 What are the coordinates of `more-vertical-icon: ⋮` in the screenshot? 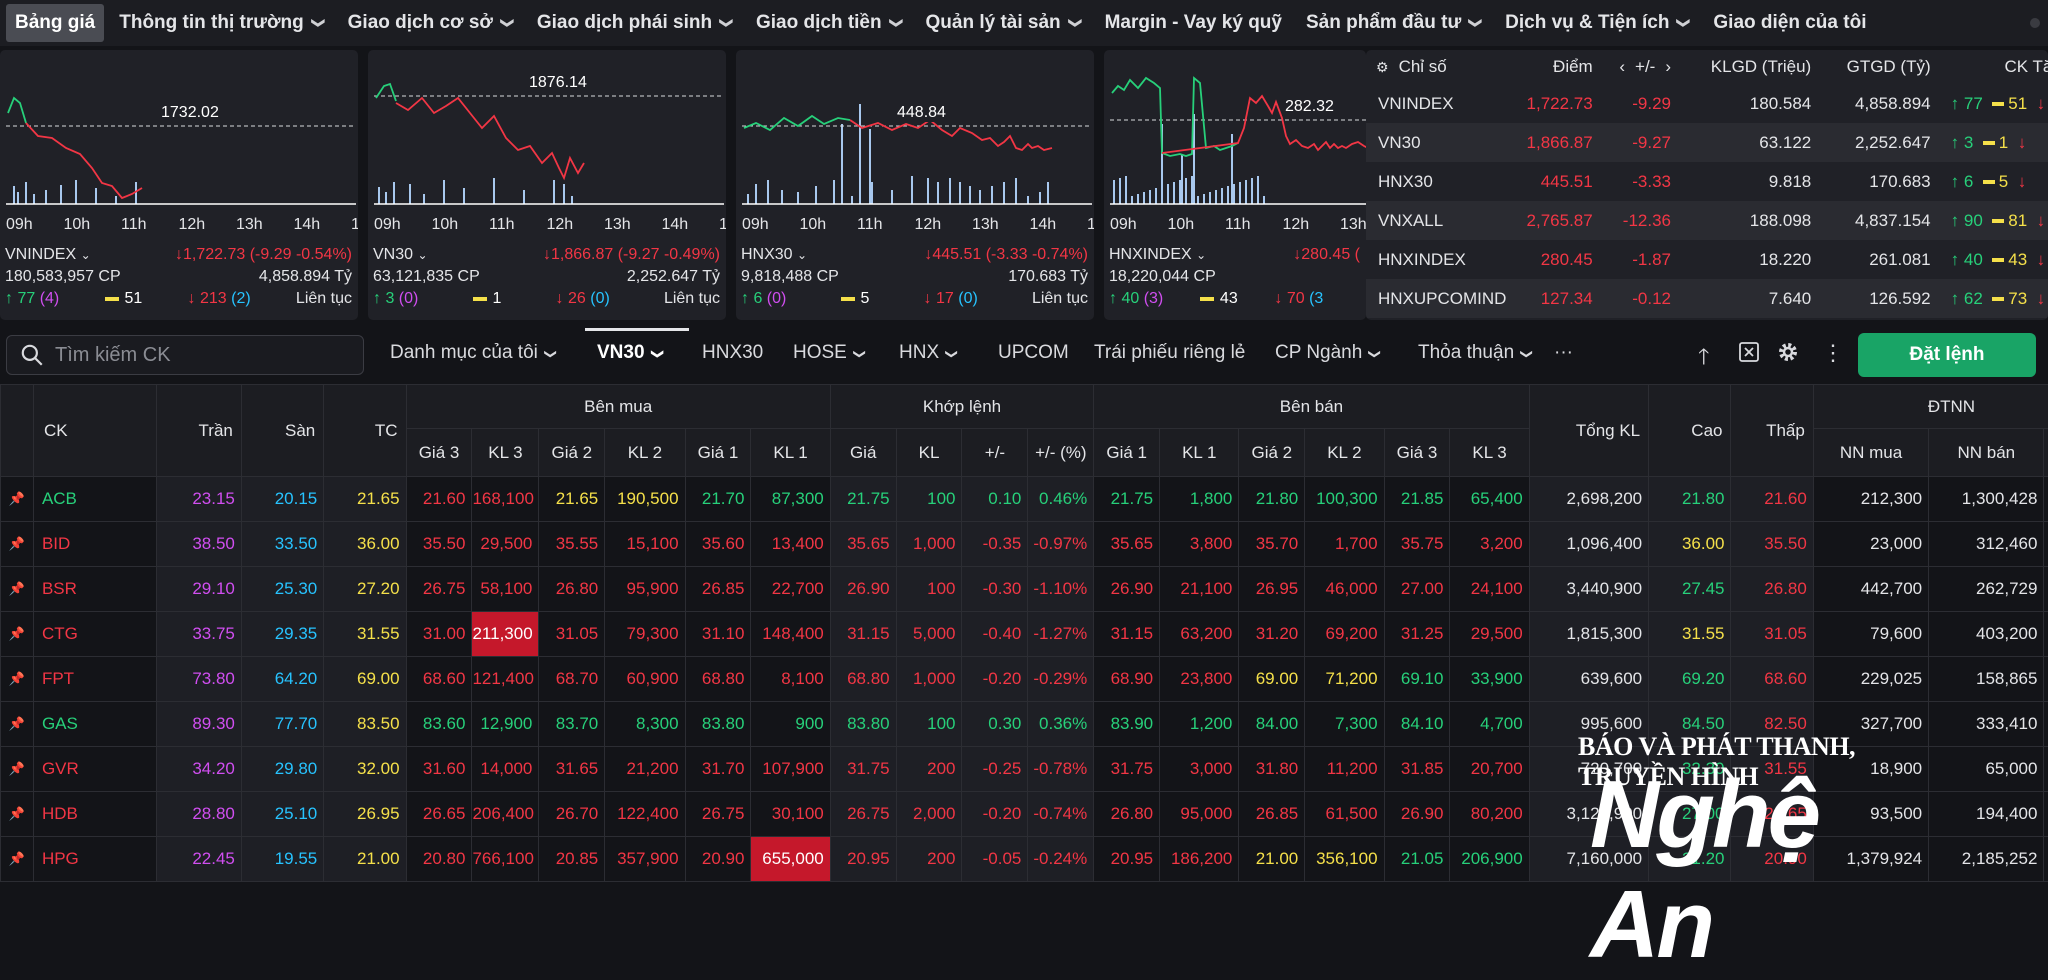 It's located at (1833, 353).